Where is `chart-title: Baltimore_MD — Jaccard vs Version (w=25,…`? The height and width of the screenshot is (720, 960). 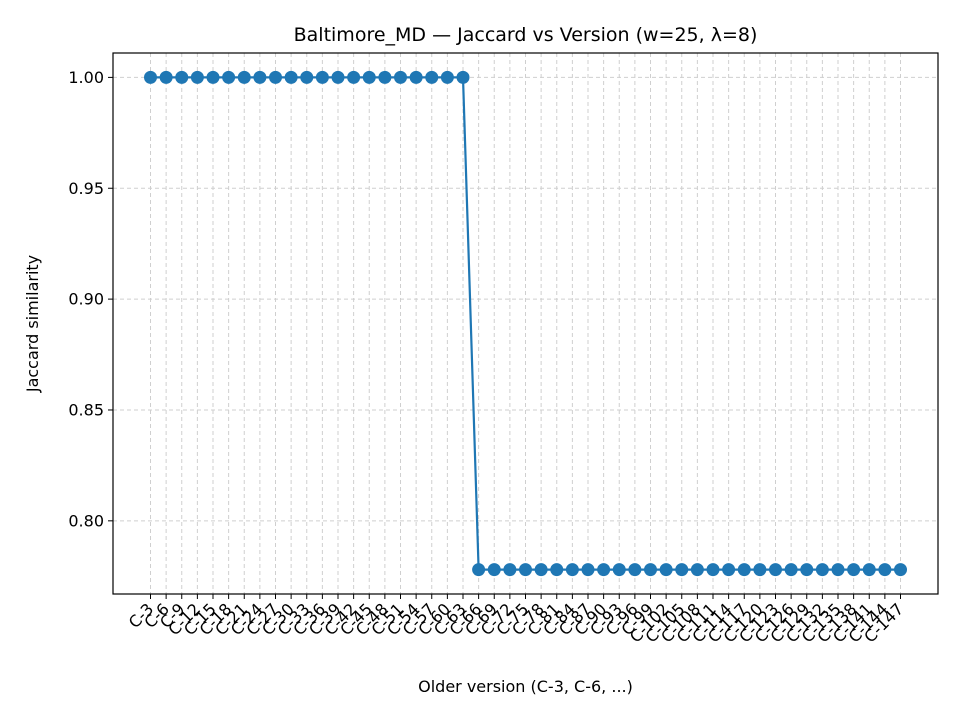
chart-title: Baltimore_MD — Jaccard vs Version (w=25,… is located at coordinates (526, 35).